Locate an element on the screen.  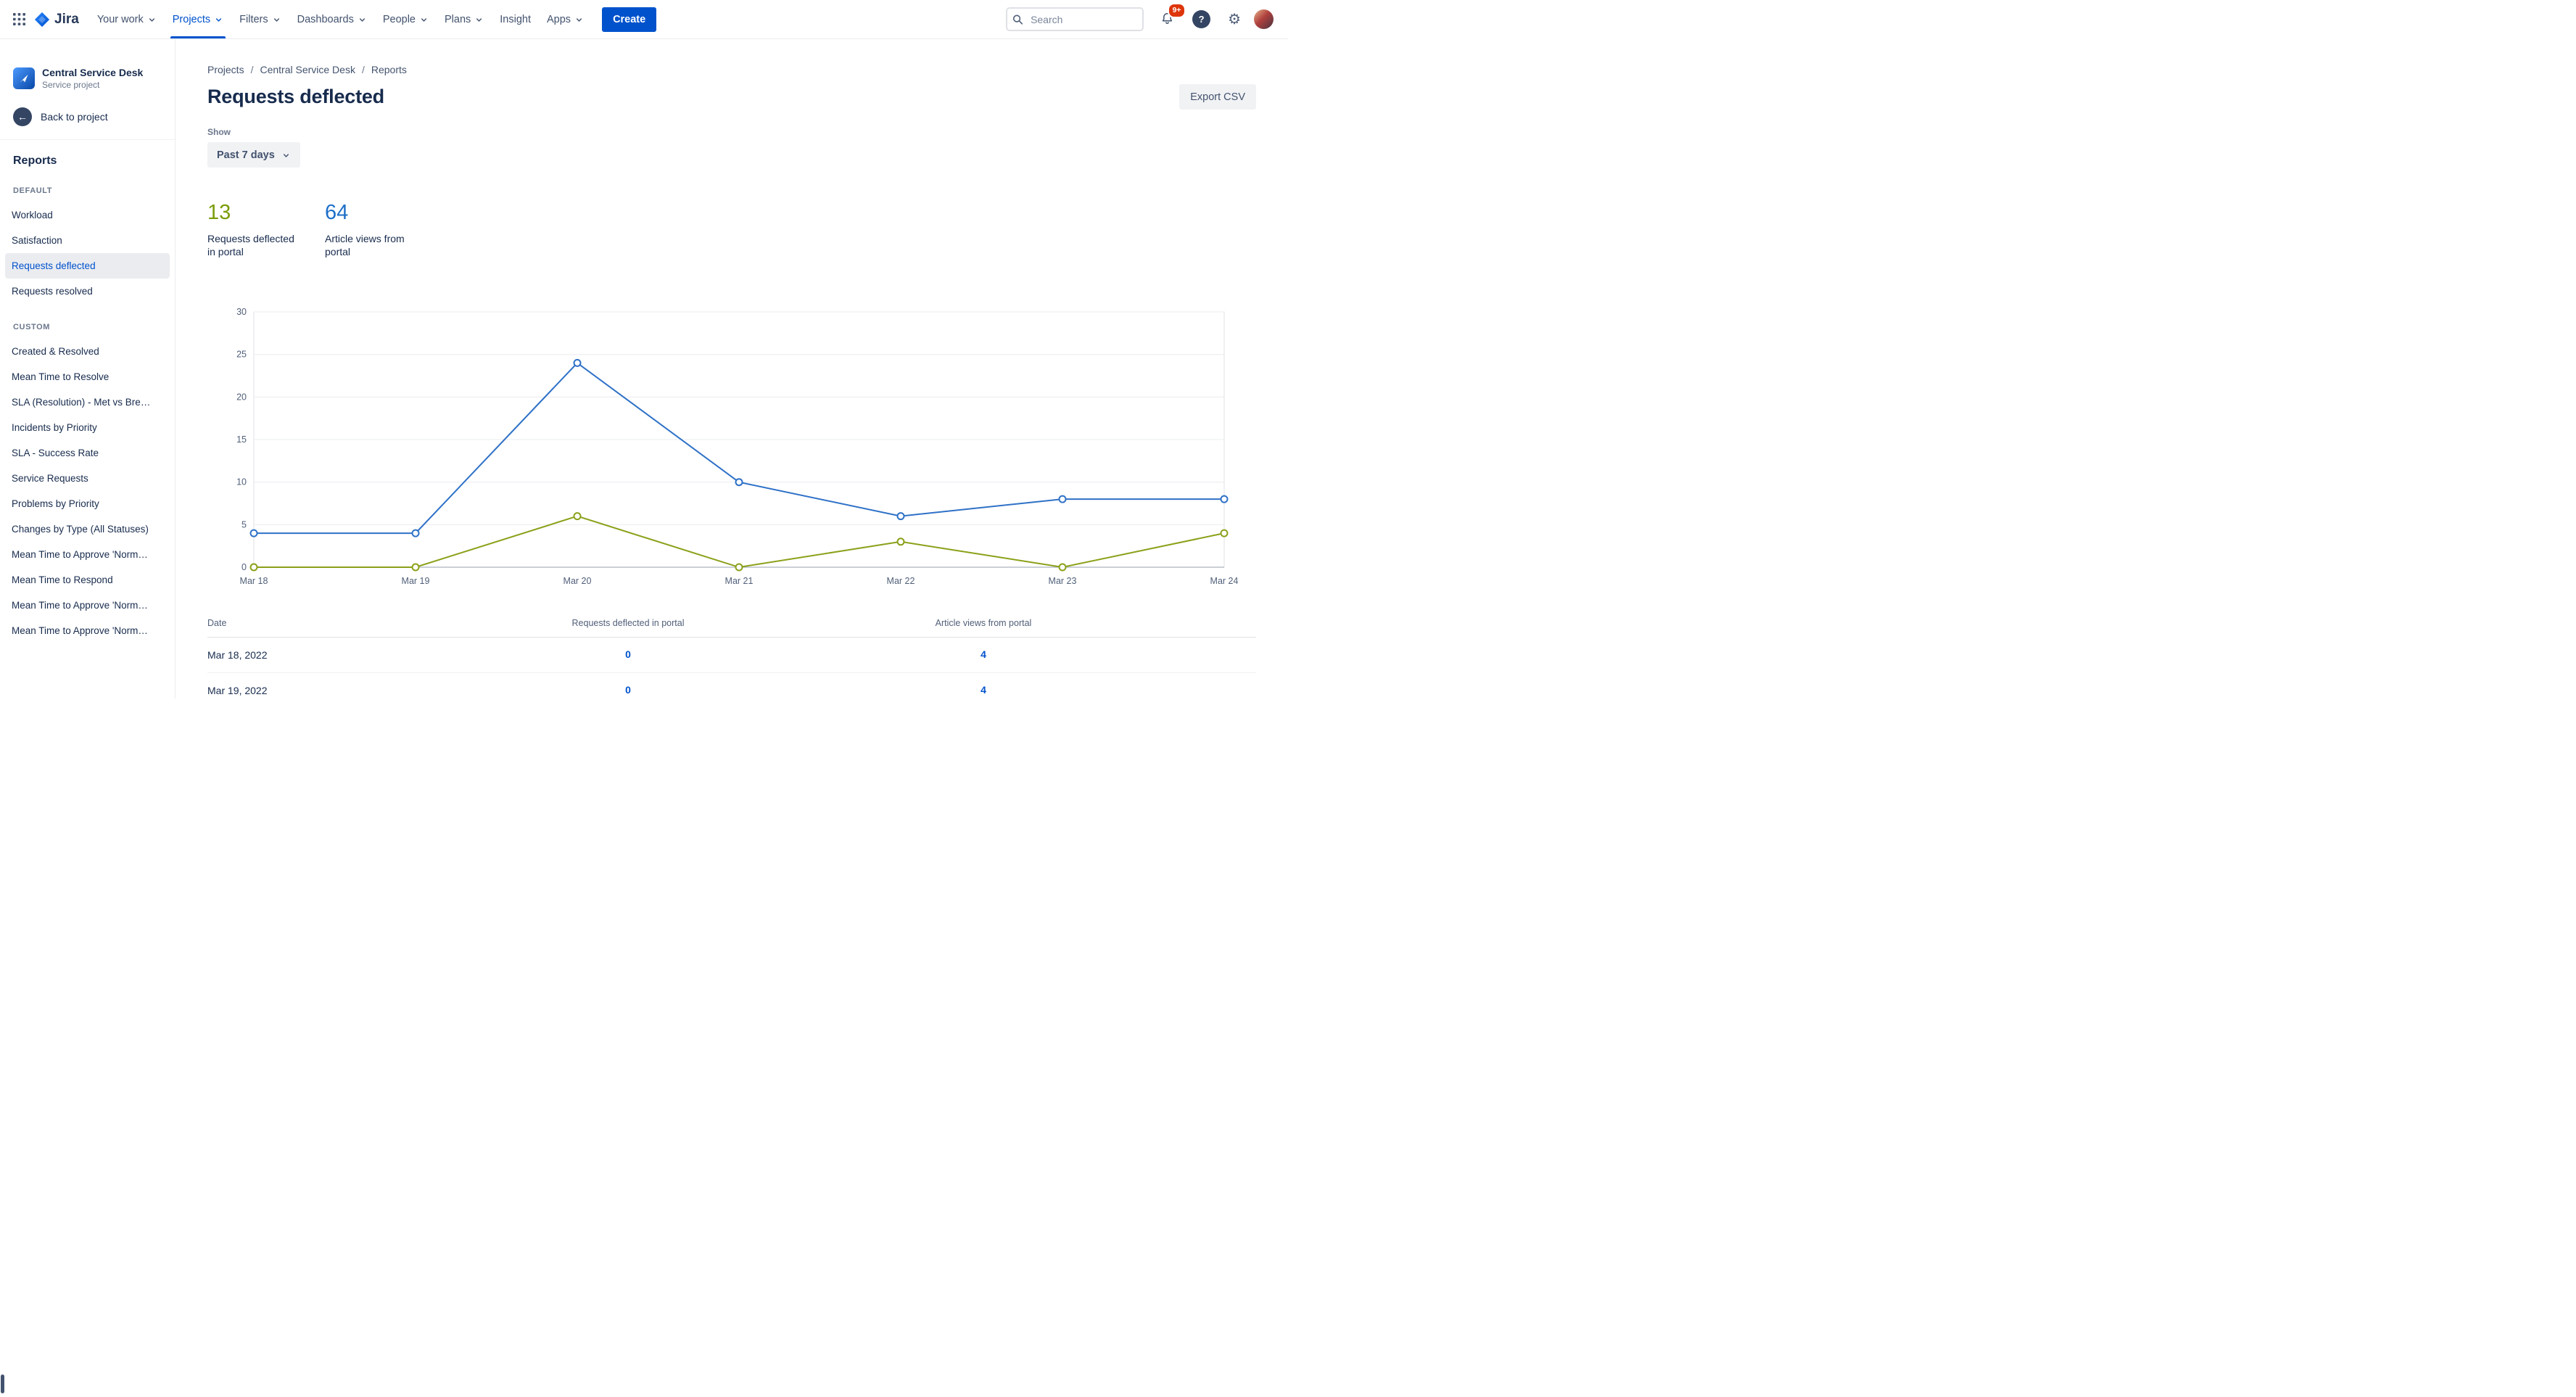
date-range-dropdown: Past 7 days is located at coordinates (253, 155).